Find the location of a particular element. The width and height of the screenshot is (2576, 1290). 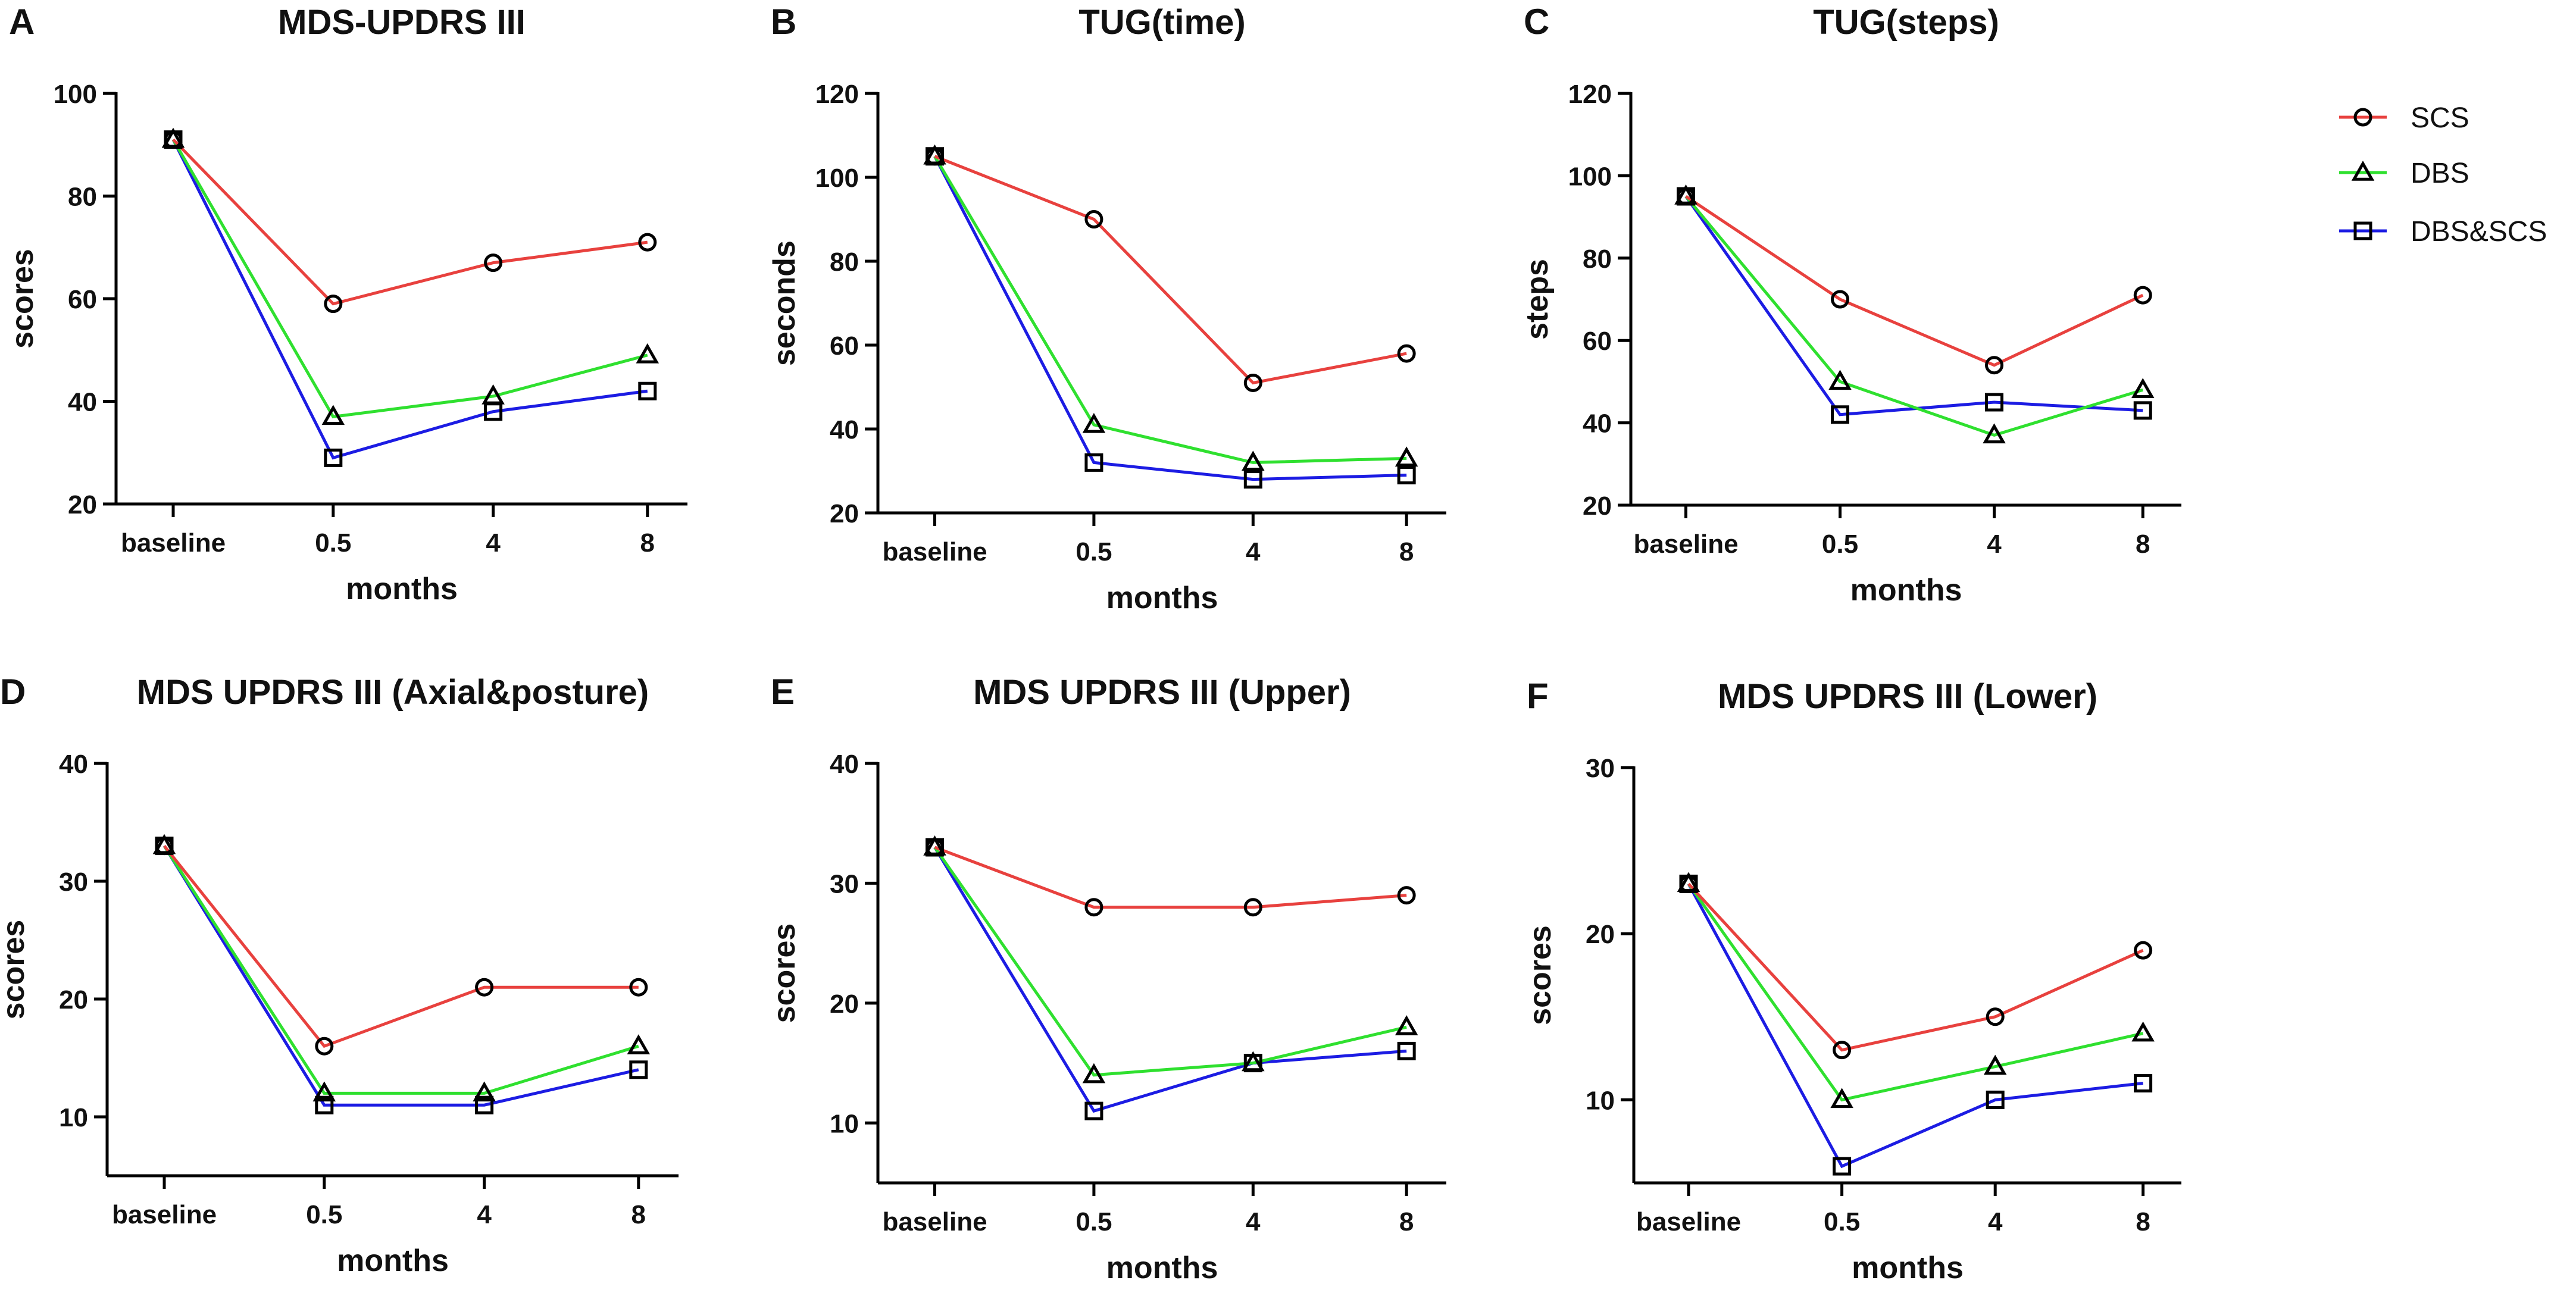

y-tick-label: 120 is located at coordinates (1590, 94).